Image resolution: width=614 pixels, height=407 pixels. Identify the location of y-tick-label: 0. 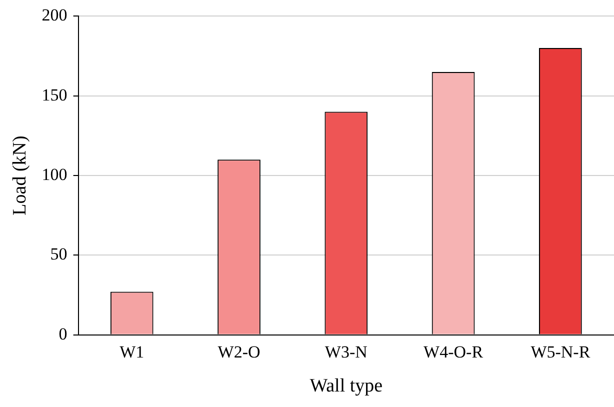
(63, 334).